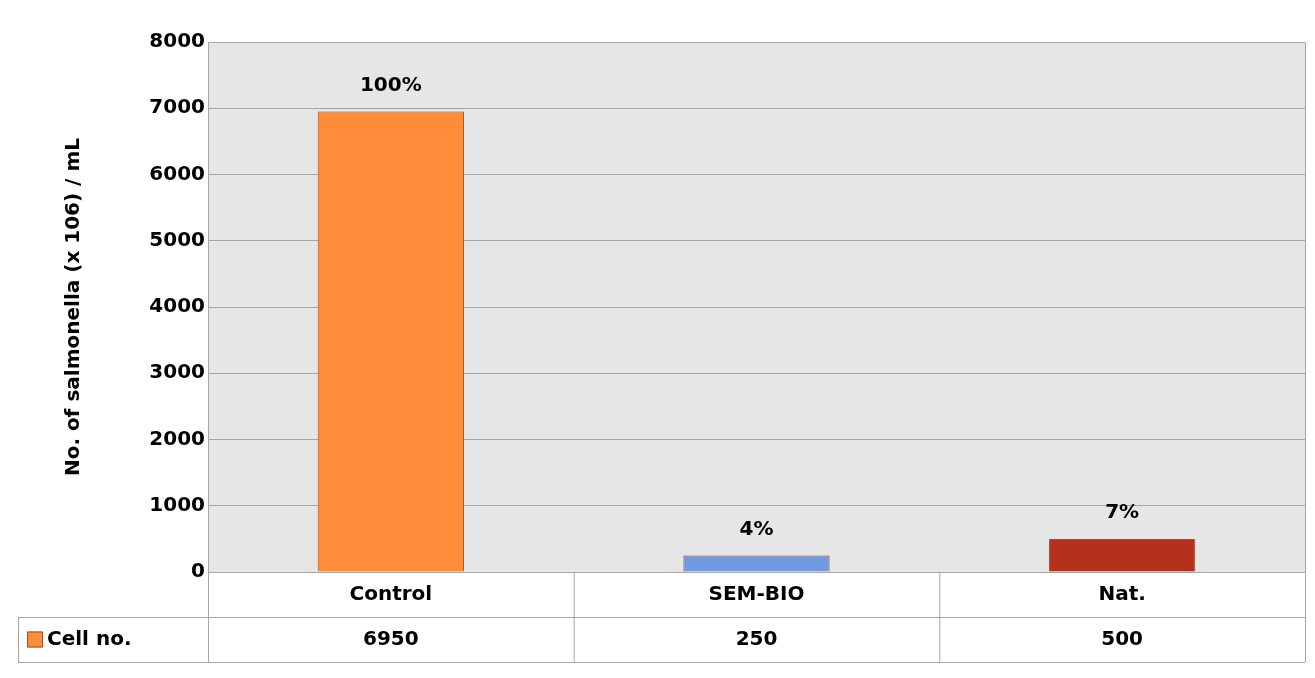  Describe the element at coordinates (177, 437) in the screenshot. I see `y-tick-label: 2000` at that location.